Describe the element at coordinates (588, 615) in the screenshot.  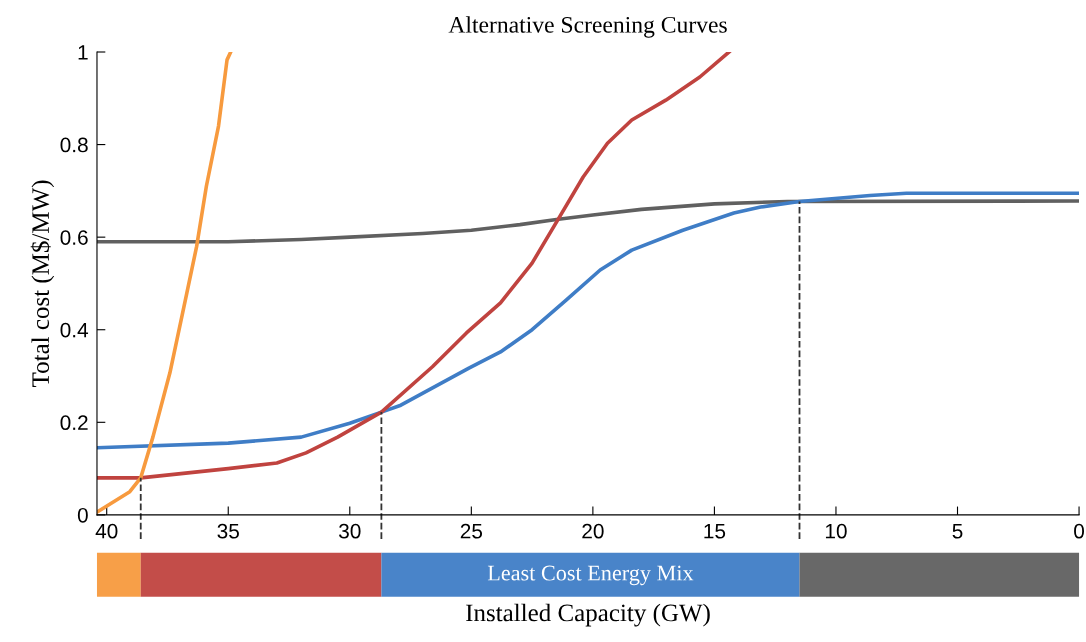
I see `x-axis-title: Installed Capacity (GW)` at that location.